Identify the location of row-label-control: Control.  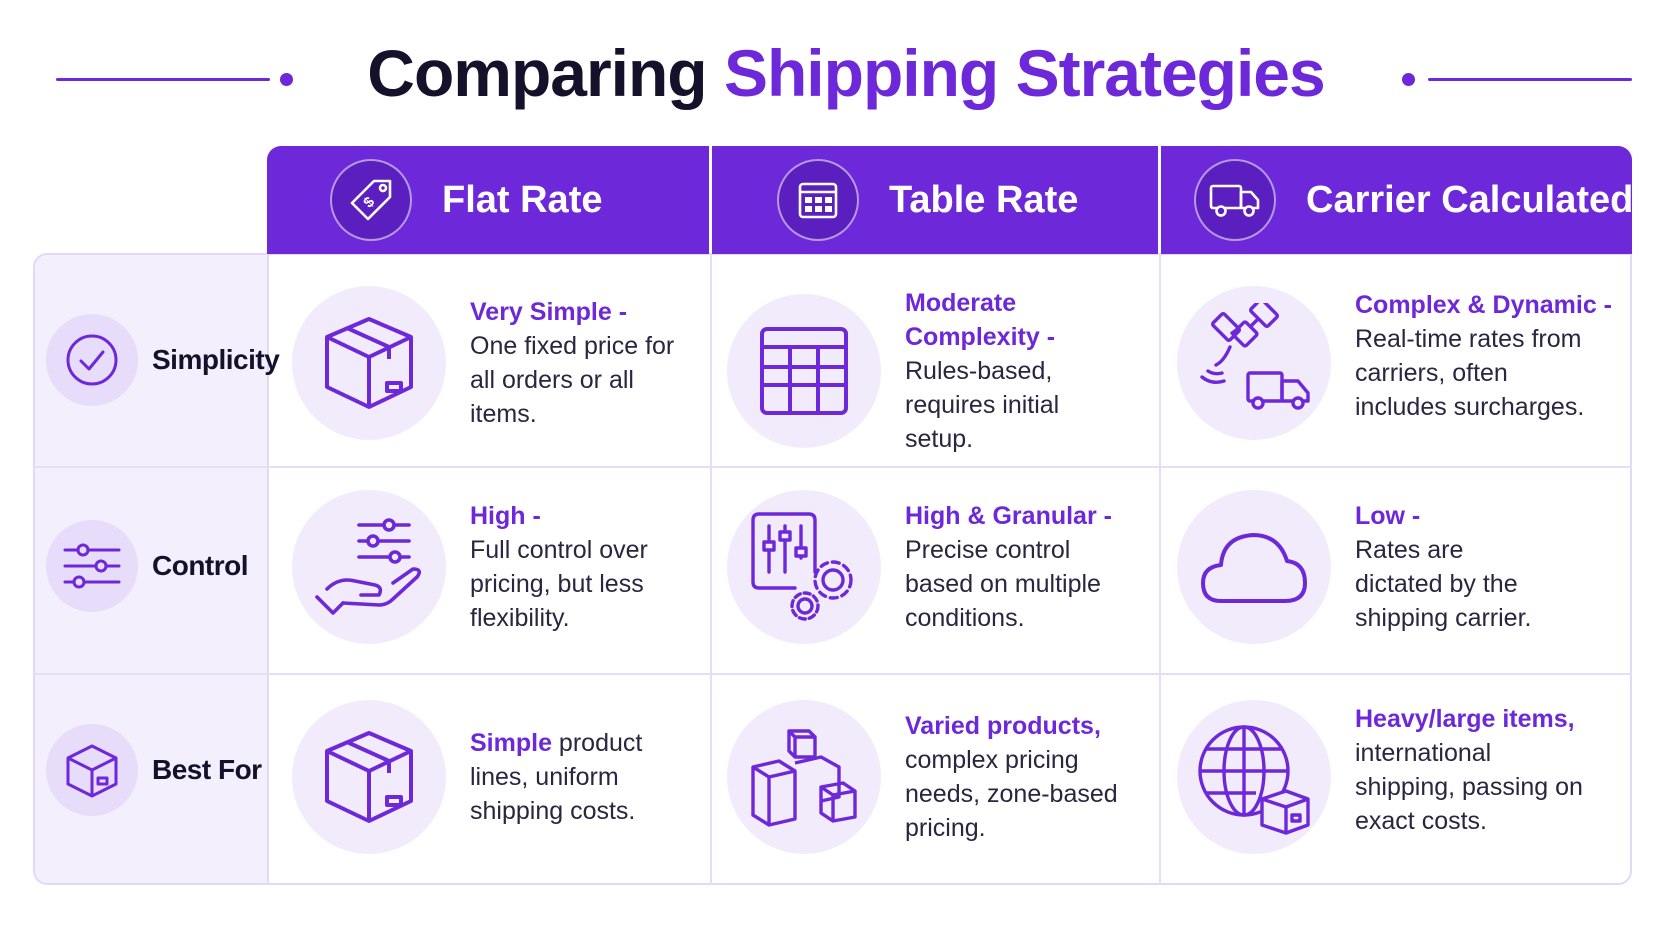
(156, 566).